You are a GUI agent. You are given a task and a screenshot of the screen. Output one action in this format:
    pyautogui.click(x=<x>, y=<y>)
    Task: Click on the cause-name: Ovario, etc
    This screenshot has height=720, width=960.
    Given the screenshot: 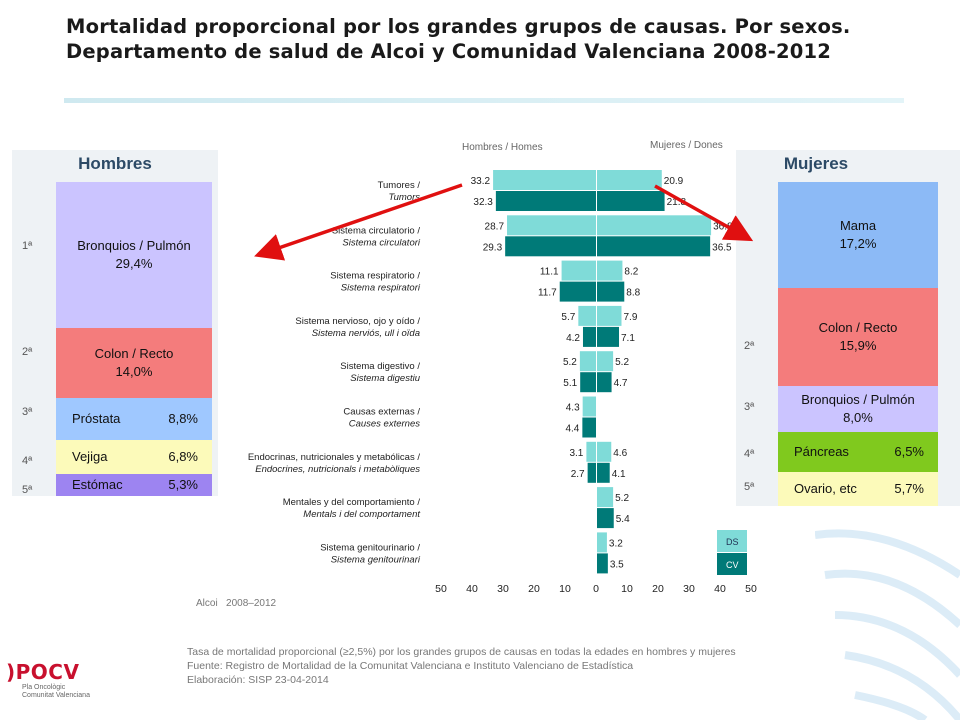 What is the action you would take?
    pyautogui.click(x=825, y=488)
    